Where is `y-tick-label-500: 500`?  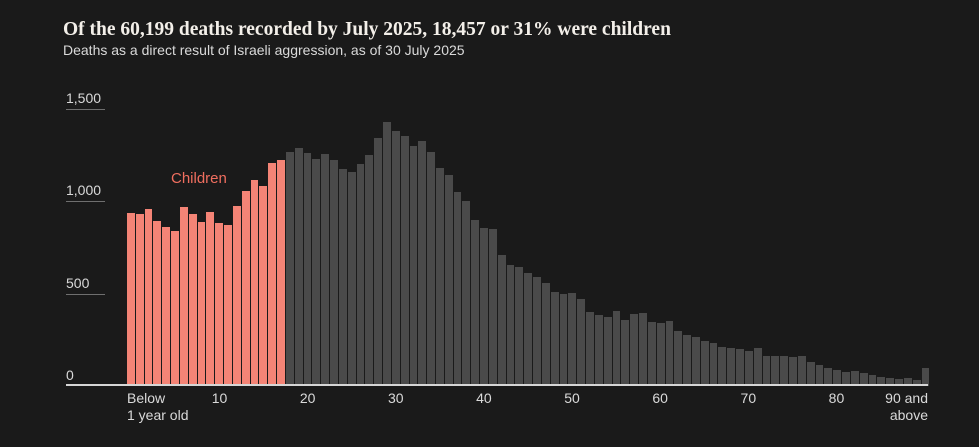
y-tick-label-500: 500 is located at coordinates (78, 282).